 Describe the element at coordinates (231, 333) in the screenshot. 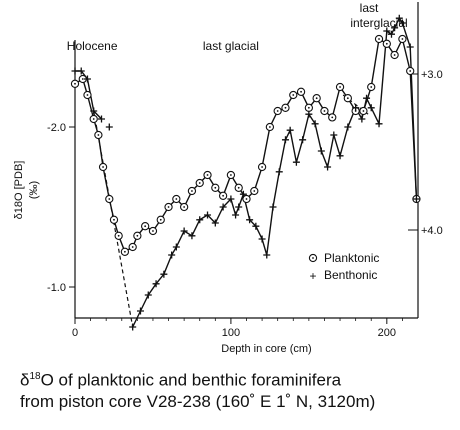

I see `x-tick-label: 100` at that location.